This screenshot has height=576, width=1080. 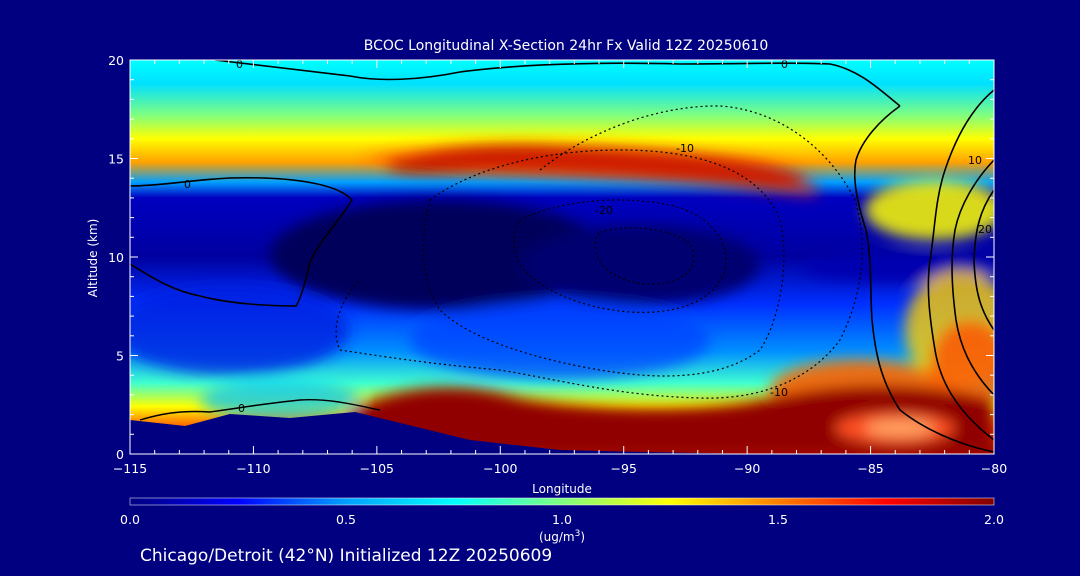 I want to click on contour-label-zero-left: 0, so click(x=187, y=184).